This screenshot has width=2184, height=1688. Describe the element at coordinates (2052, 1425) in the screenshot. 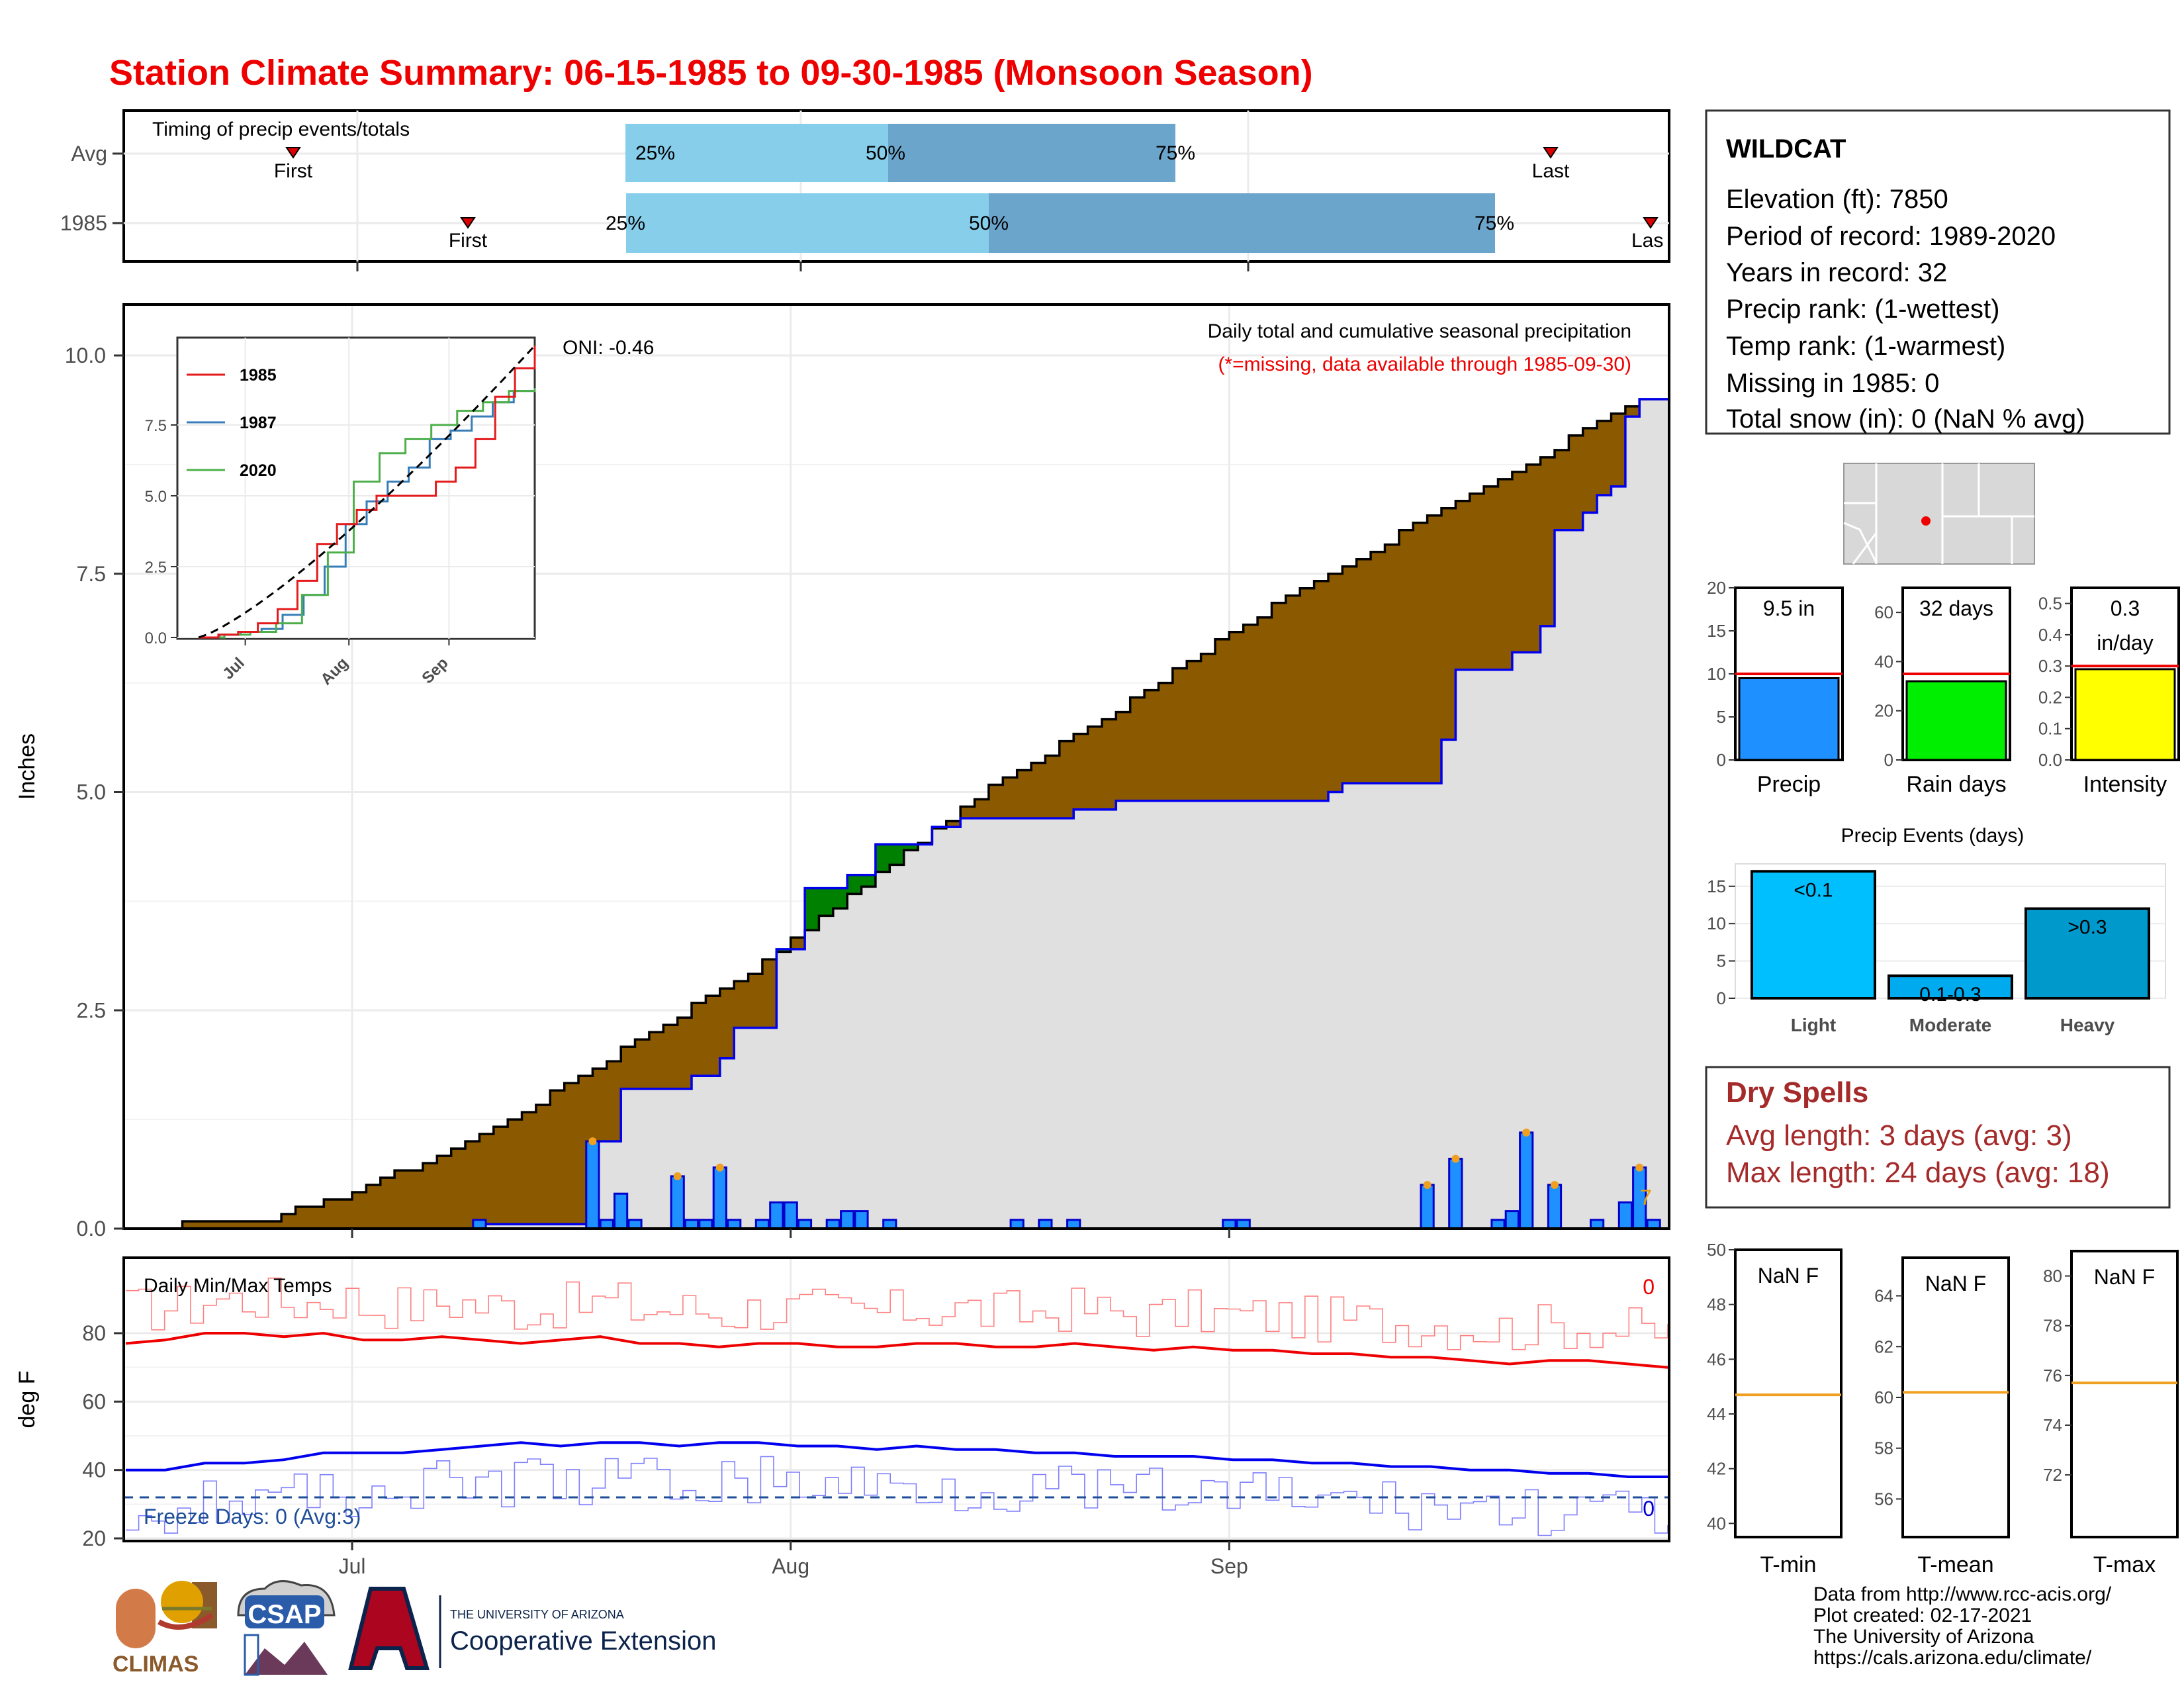

I see `temp-summary-ytick: 74` at that location.